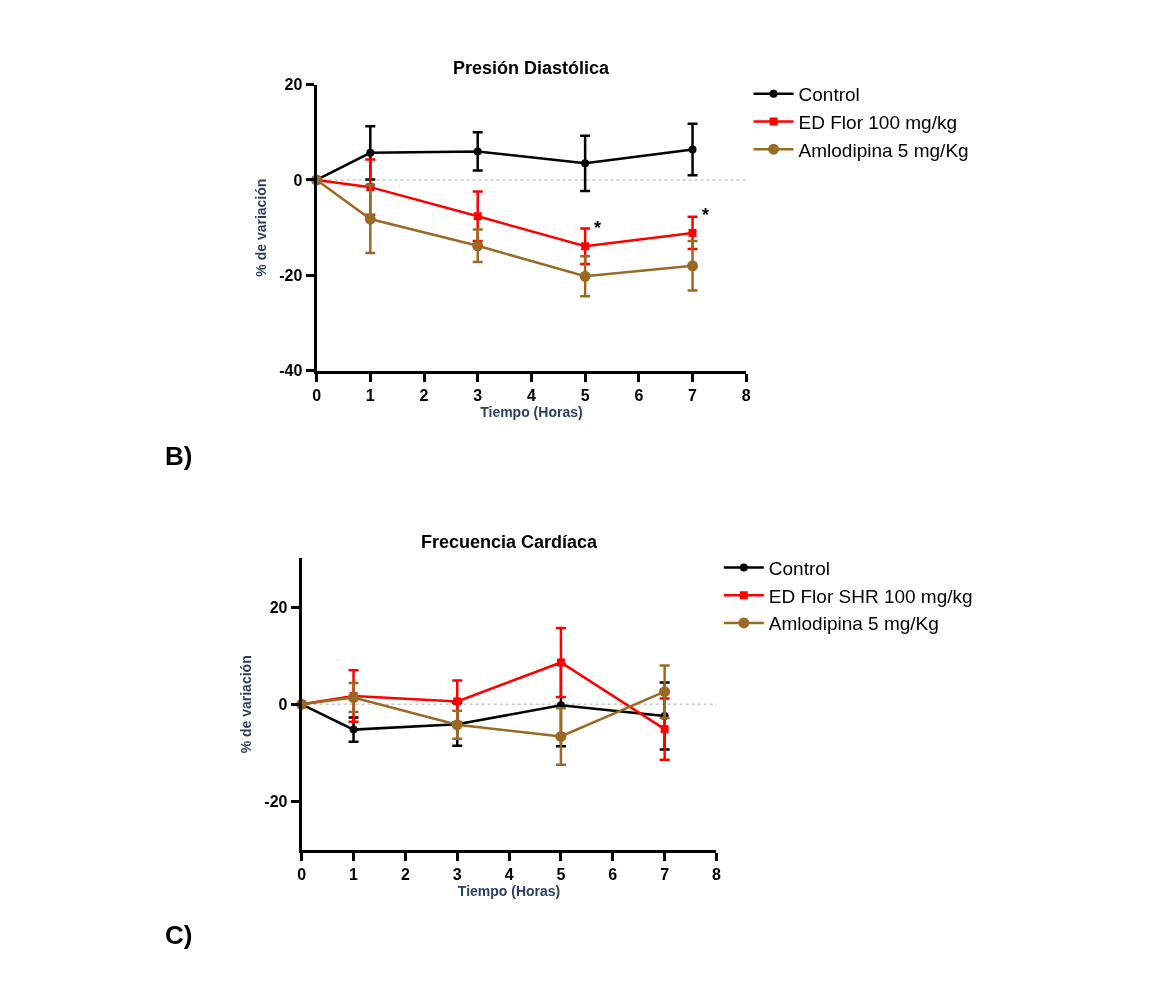 This screenshot has height=989, width=1172. What do you see at coordinates (317, 395) in the screenshot?
I see `x-tick-label: 0` at bounding box center [317, 395].